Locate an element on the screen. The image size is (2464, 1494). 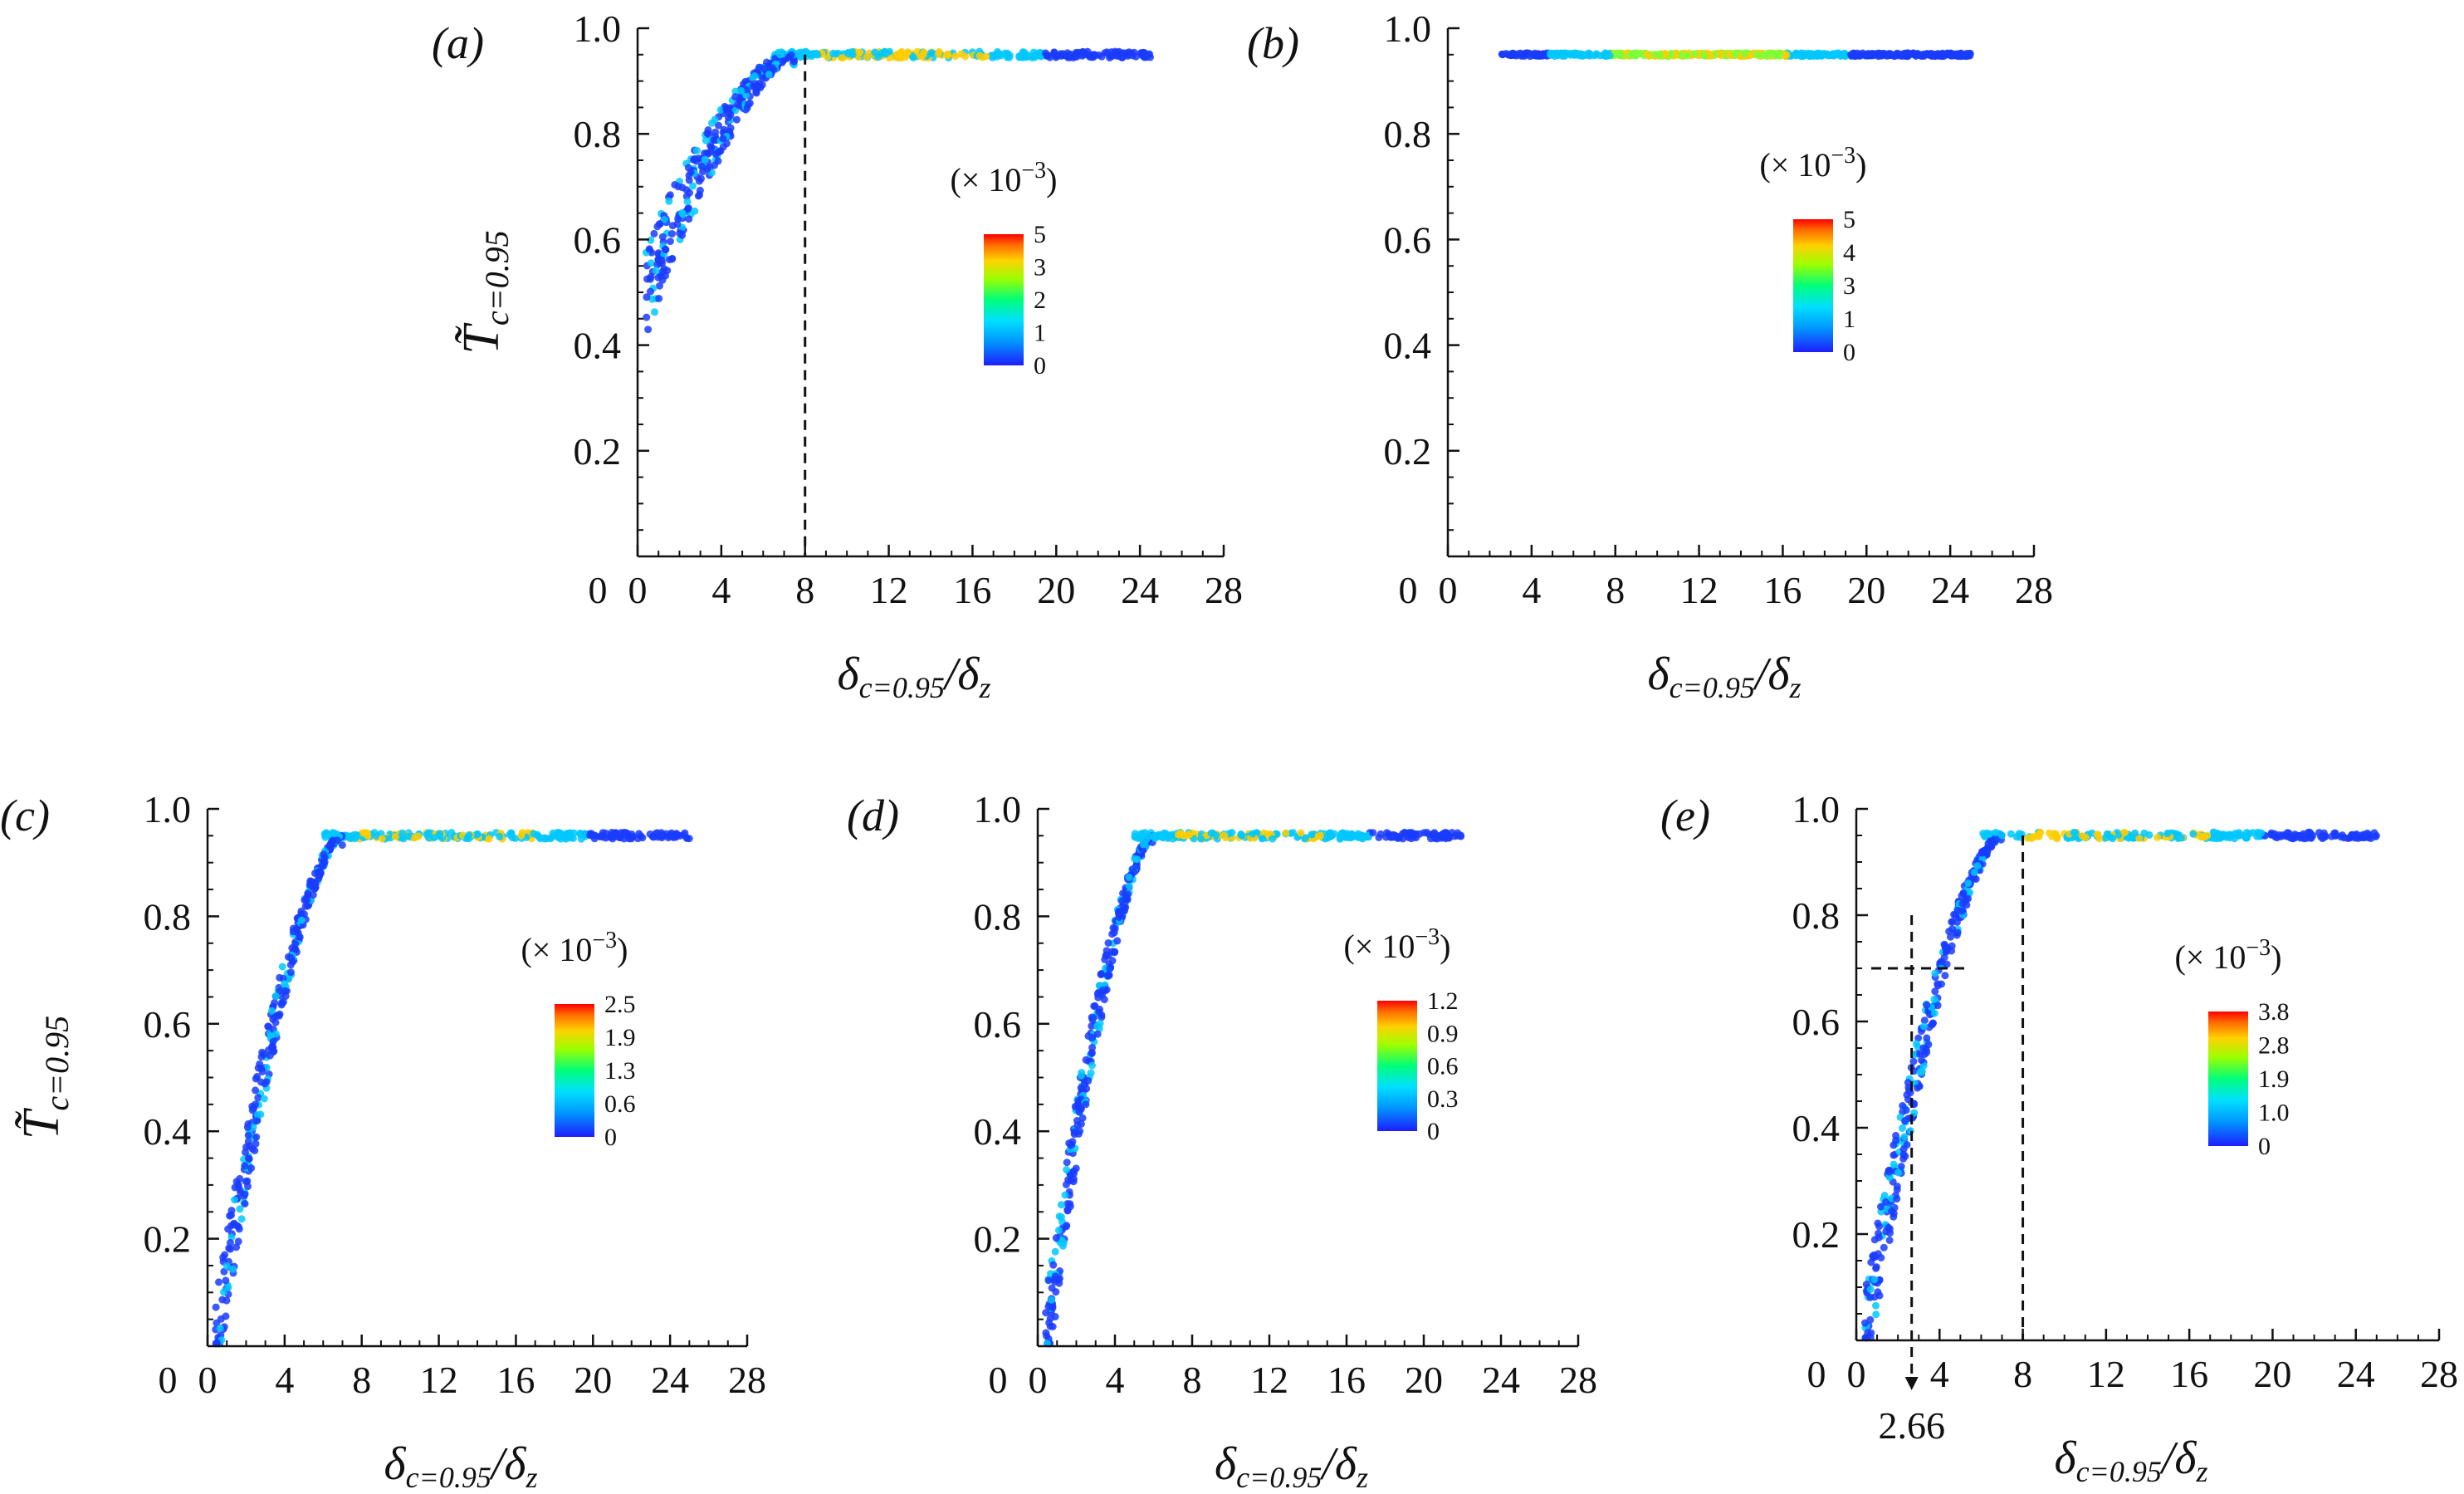
colorbar-title: (× 10⁻³) is located at coordinates (1813, 163).